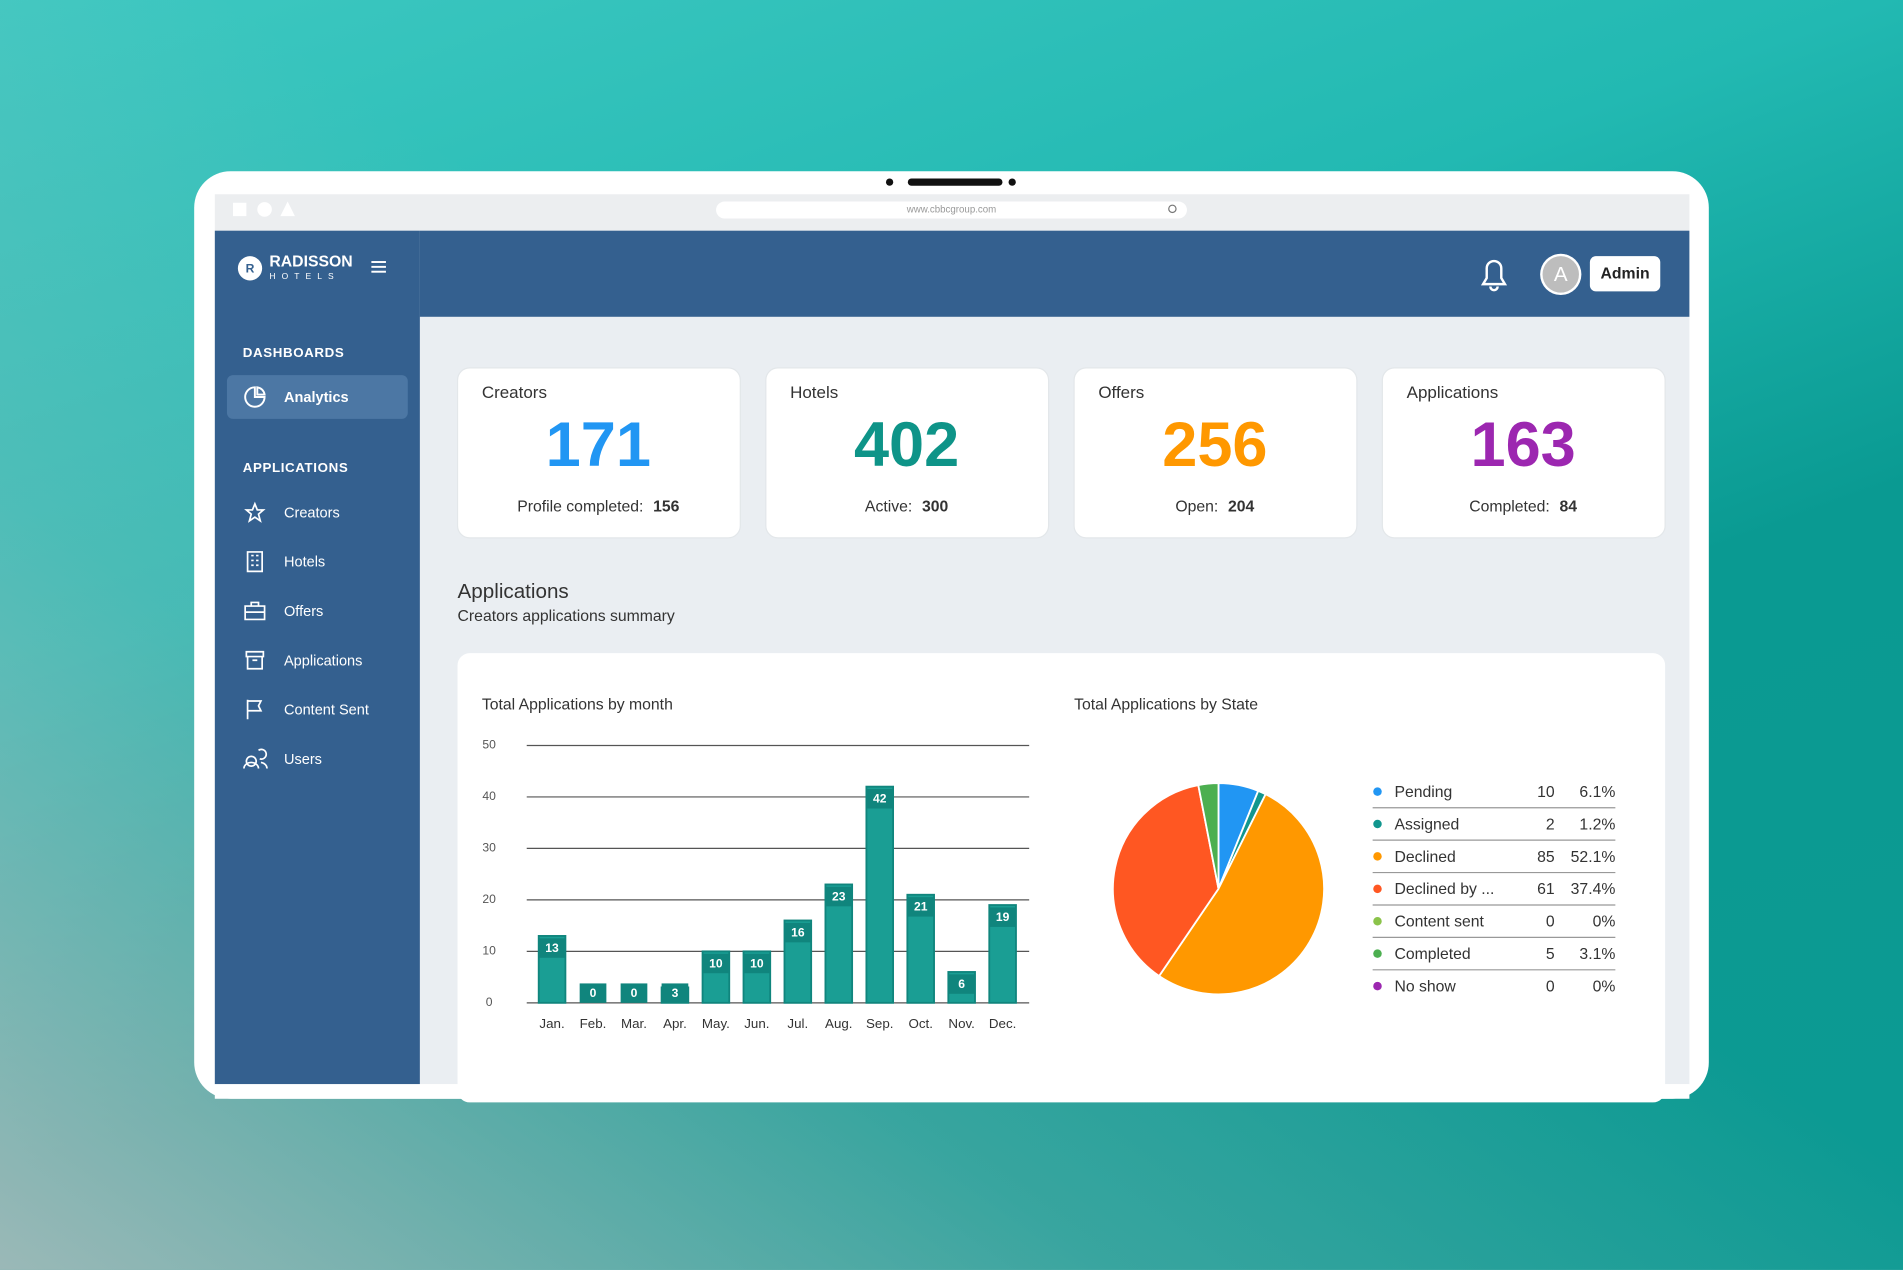 This screenshot has width=1903, height=1270. What do you see at coordinates (880, 894) in the screenshot?
I see `bar` at bounding box center [880, 894].